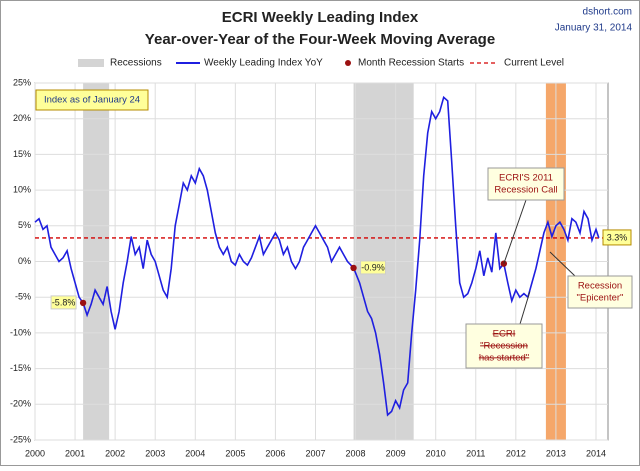 Image resolution: width=640 pixels, height=471 pixels. Describe the element at coordinates (35, 453) in the screenshot. I see `x-tick-label: 2000` at that location.